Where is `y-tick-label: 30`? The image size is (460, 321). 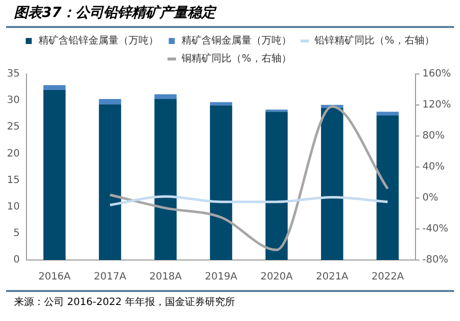
y-tick-label: 30 is located at coordinates (13, 100).